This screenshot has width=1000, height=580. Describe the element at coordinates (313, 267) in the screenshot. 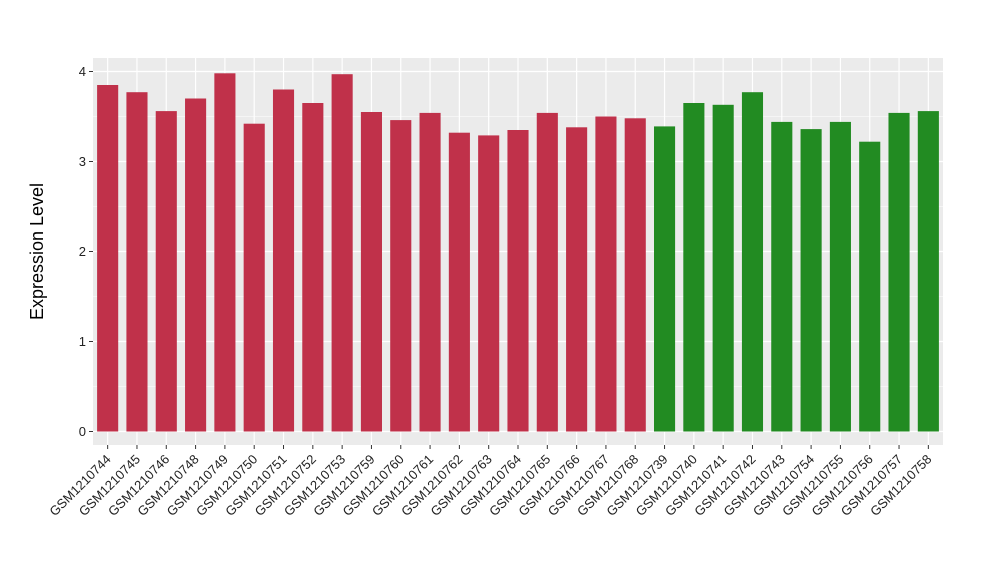

I see `bar-GSM1210752` at that location.